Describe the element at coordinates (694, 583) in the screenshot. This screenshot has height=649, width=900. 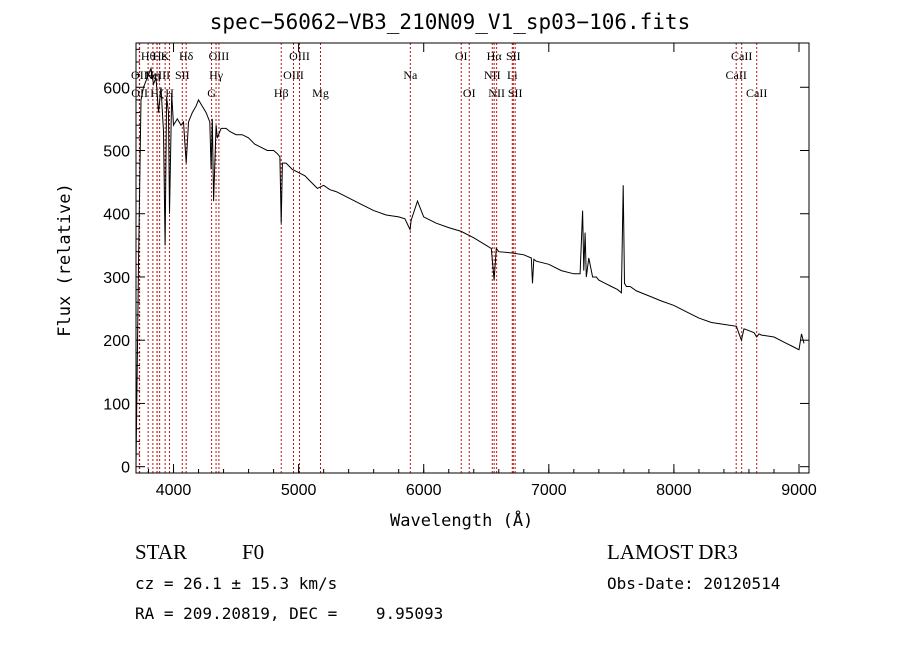
I see `observation-date: Obs-Date: 20120514` at that location.